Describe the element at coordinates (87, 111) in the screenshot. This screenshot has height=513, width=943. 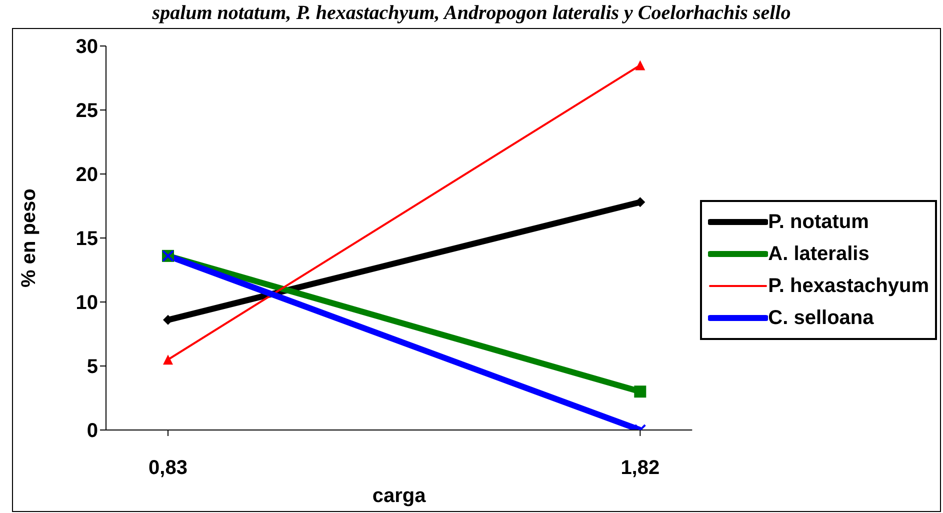
I see `y-tick-label: 25` at that location.